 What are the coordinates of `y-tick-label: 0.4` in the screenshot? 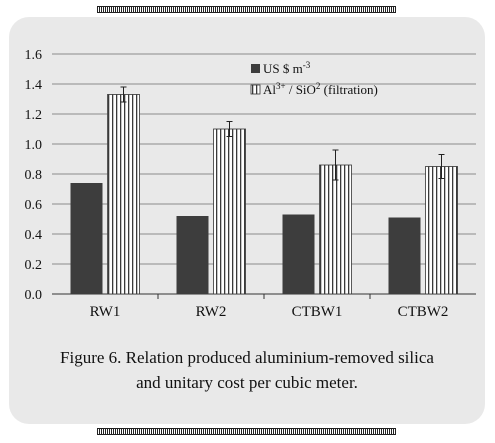 It's located at (34, 235).